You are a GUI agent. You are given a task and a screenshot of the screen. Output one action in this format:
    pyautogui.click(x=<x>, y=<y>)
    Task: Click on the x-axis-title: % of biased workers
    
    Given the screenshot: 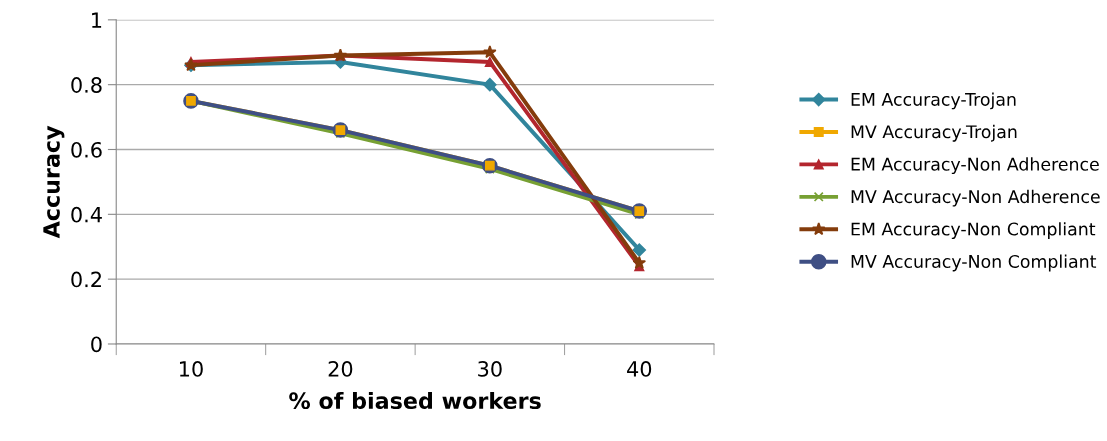 What is the action you would take?
    pyautogui.click(x=415, y=400)
    